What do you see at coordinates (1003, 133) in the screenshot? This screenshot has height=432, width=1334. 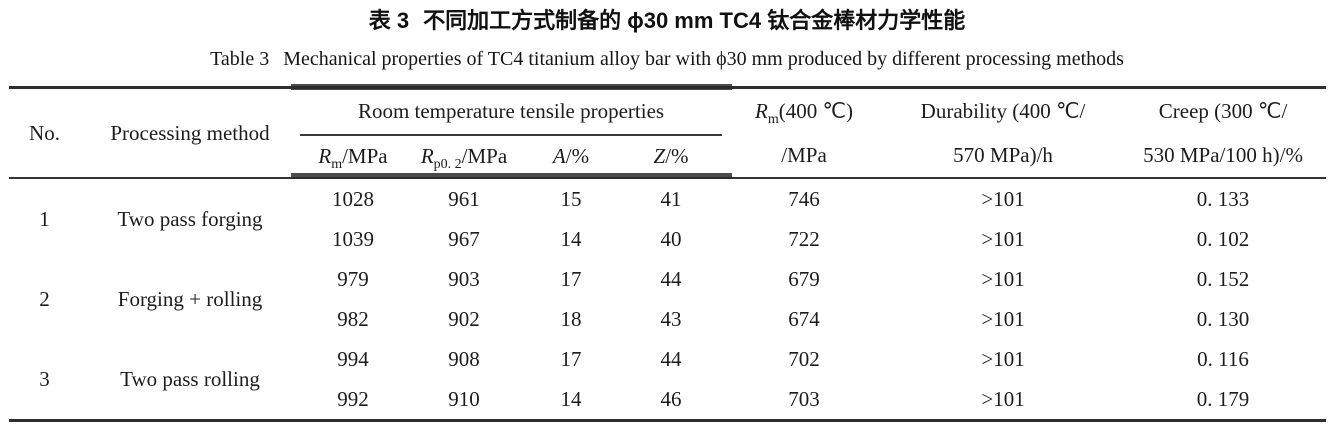 I see `col-header-durability: Durability (400 ℃/ 570 MPa)/h` at bounding box center [1003, 133].